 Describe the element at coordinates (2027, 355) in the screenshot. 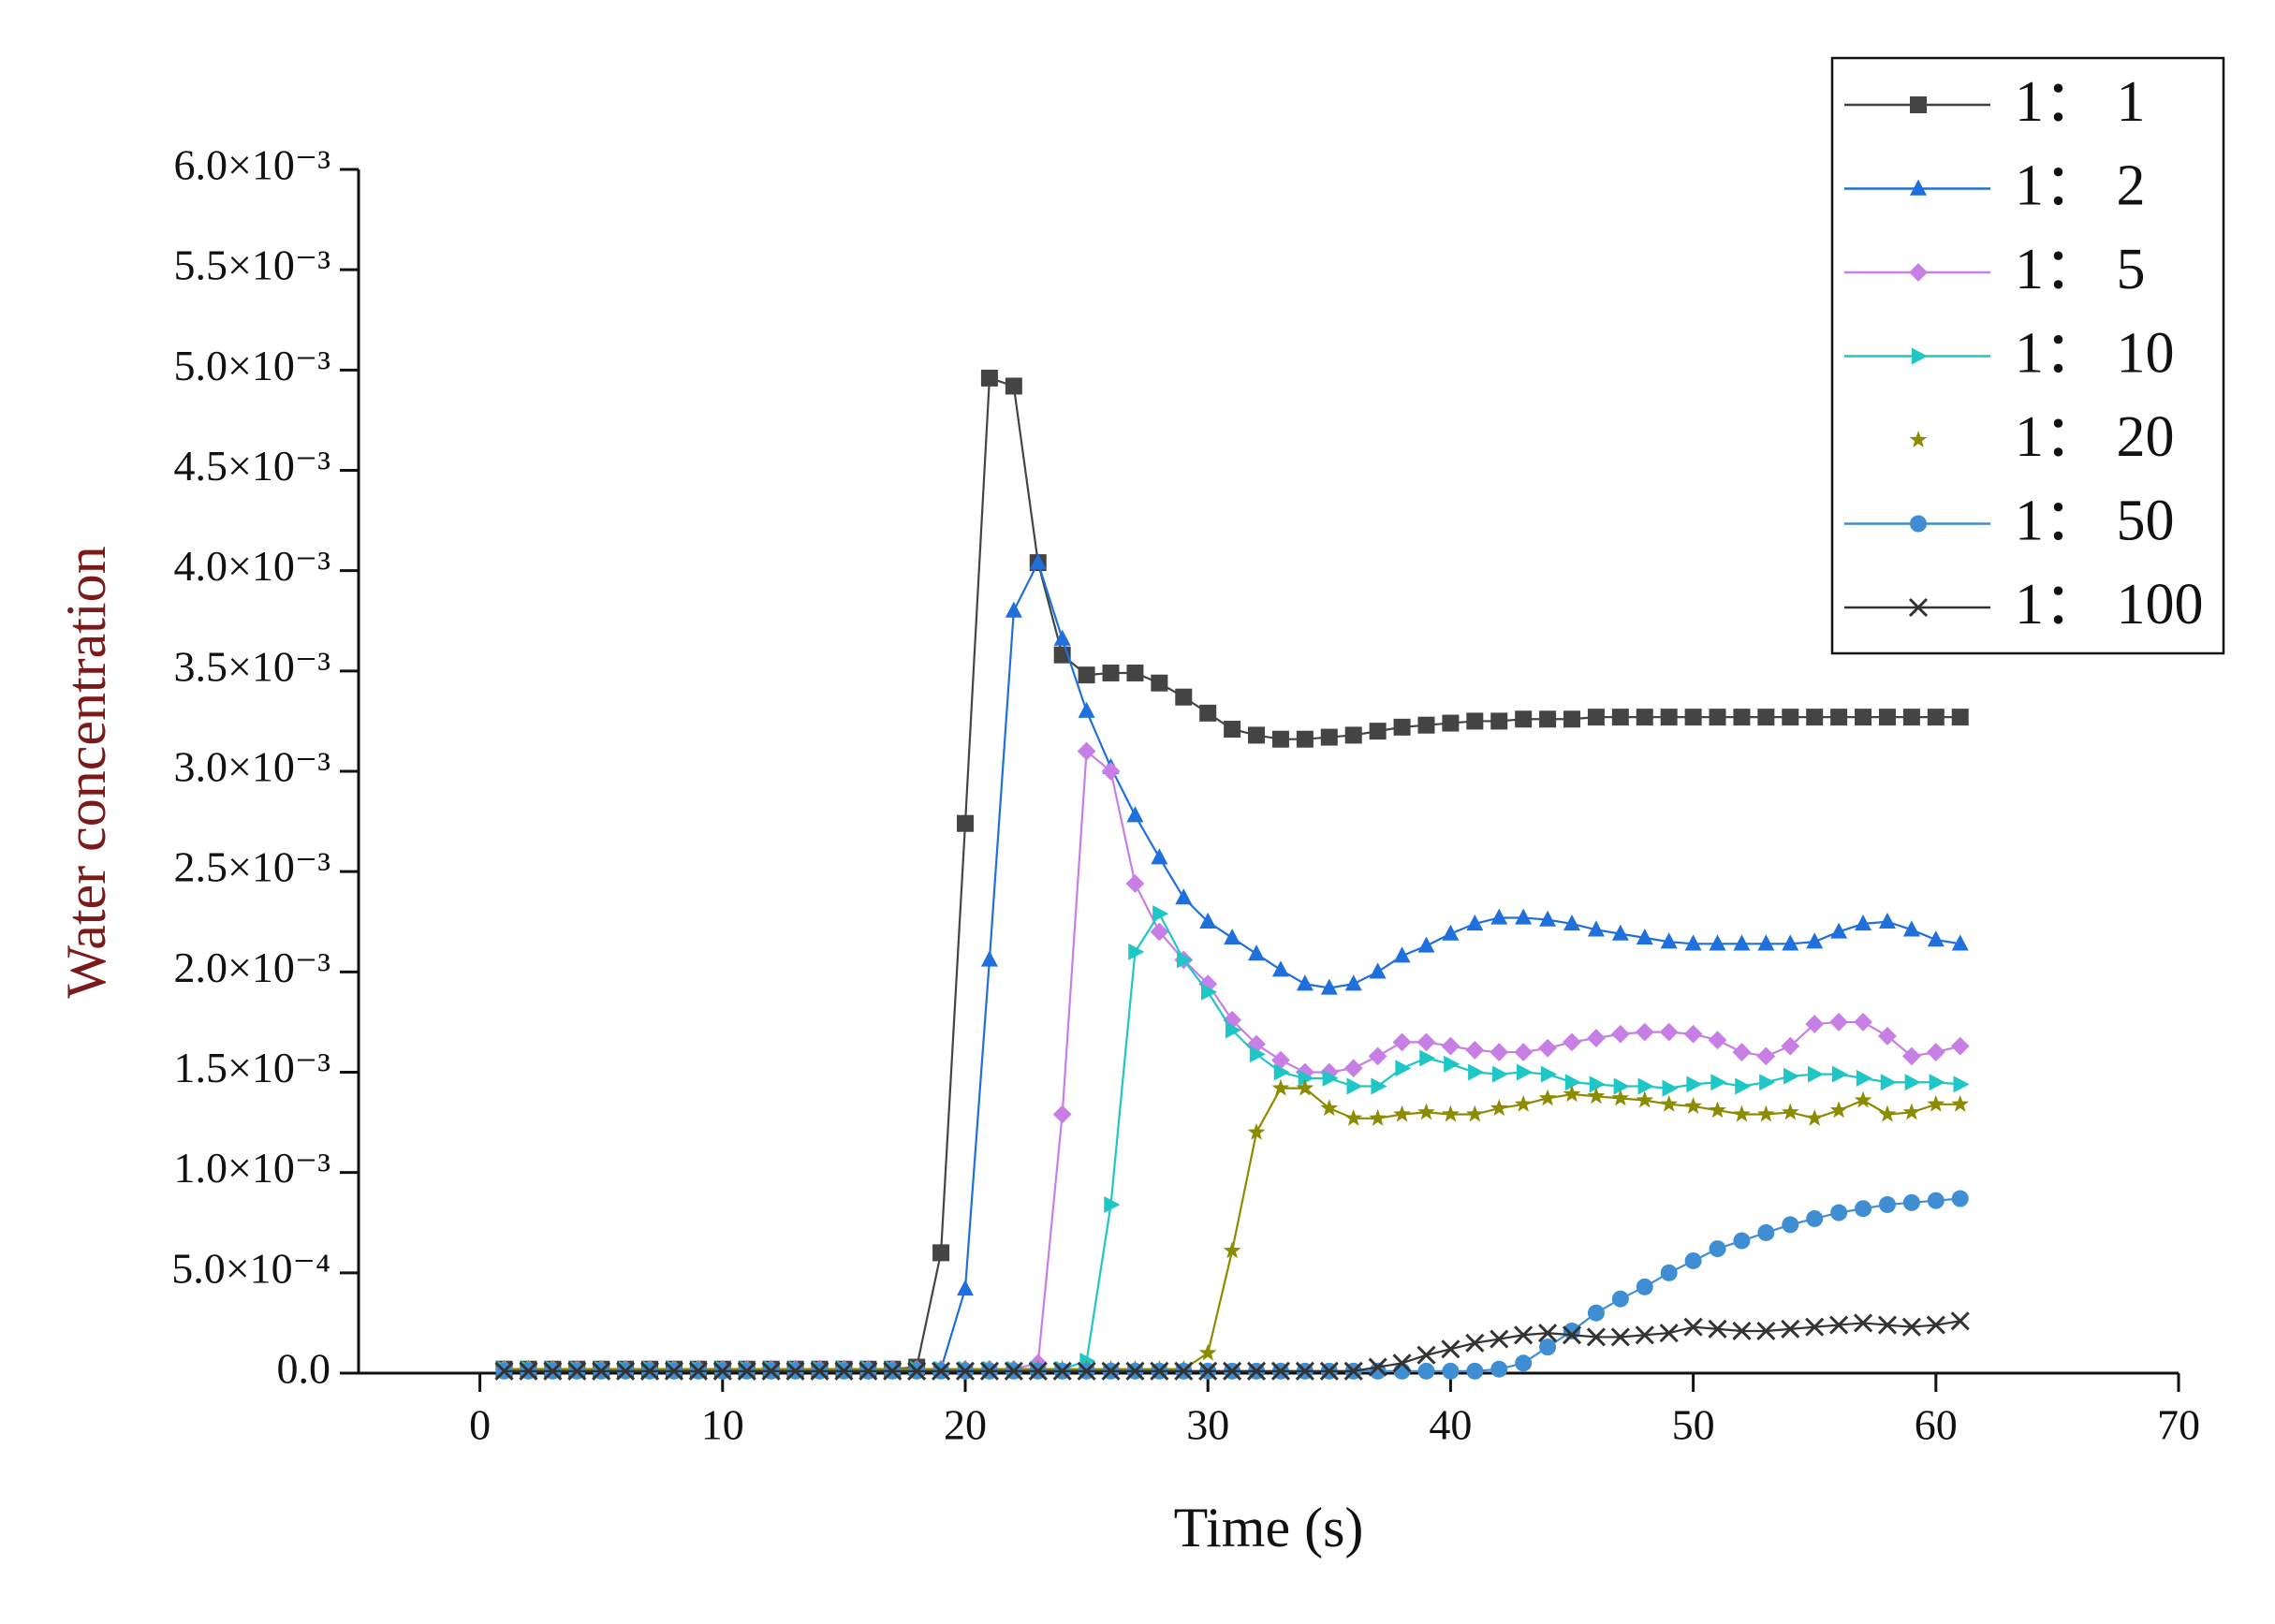

I see `legend: 1： 1 1： 2 1： 5 1： 10 1： 20 1： 50 1： 100` at that location.